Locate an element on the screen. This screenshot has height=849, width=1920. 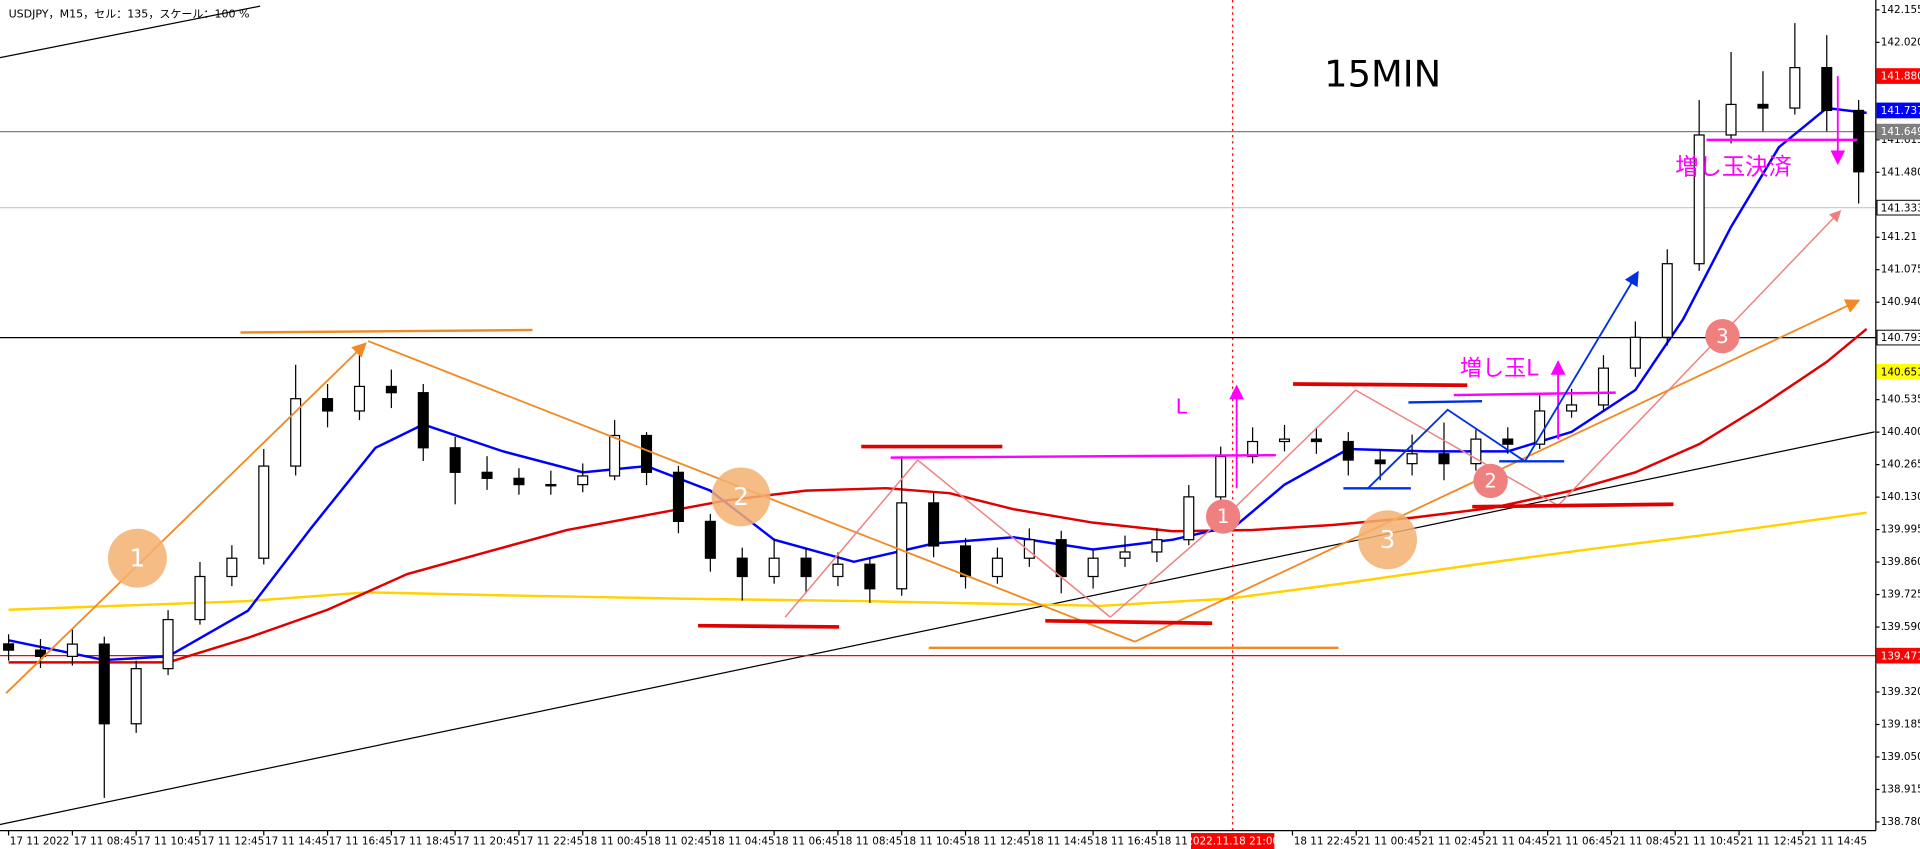
y-tick-label: 139.320 is located at coordinates (1900, 692).